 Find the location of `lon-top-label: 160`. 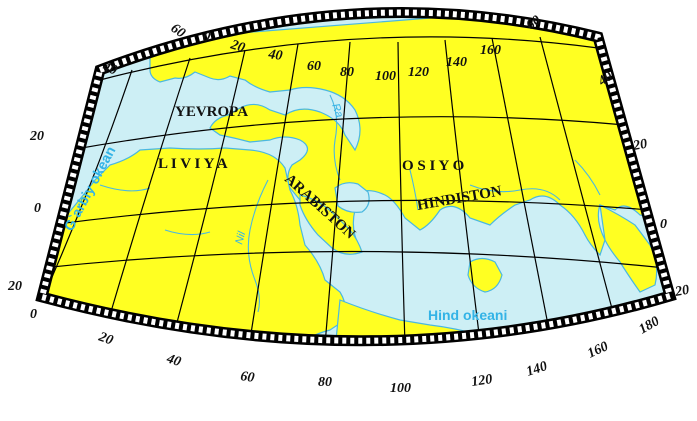

lon-top-label: 160 is located at coordinates (490, 50).